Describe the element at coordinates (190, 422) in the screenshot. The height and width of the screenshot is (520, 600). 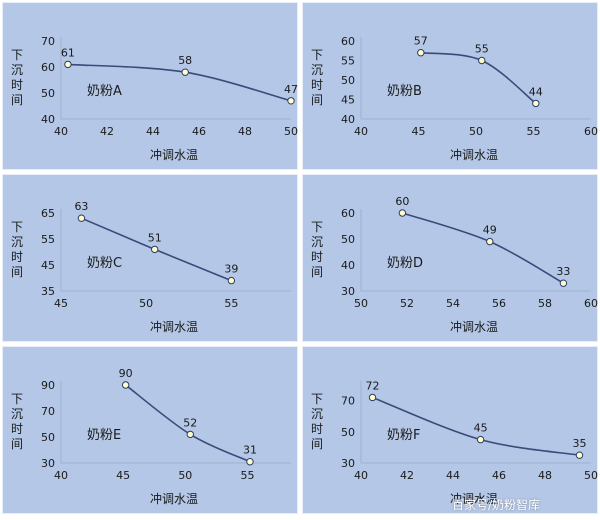
I see `data-label: 52` at that location.